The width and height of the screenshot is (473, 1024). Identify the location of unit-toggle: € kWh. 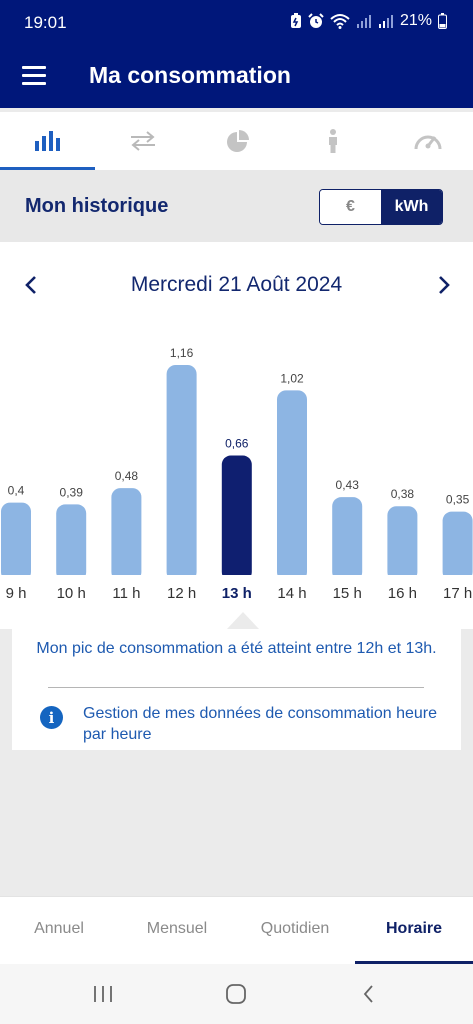
(381, 207).